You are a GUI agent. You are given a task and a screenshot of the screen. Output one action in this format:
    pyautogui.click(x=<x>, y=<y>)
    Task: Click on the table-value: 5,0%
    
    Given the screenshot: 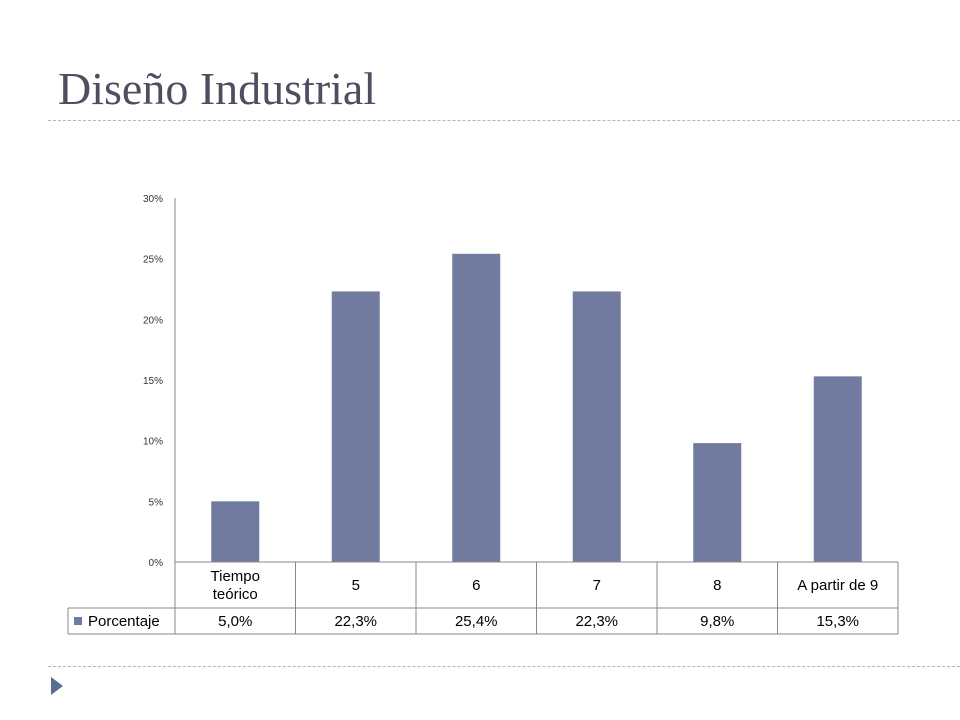 What is the action you would take?
    pyautogui.click(x=235, y=621)
    